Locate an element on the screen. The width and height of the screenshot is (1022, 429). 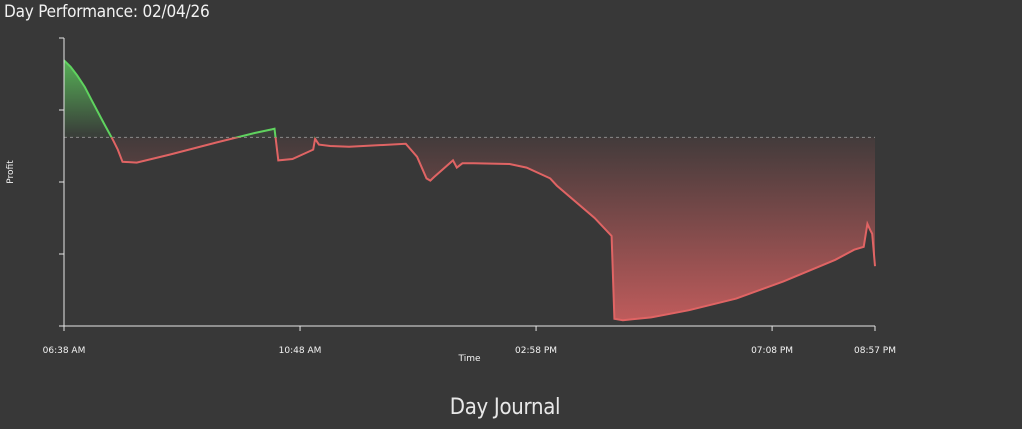
x-tick-label: 08:57 PM is located at coordinates (875, 351).